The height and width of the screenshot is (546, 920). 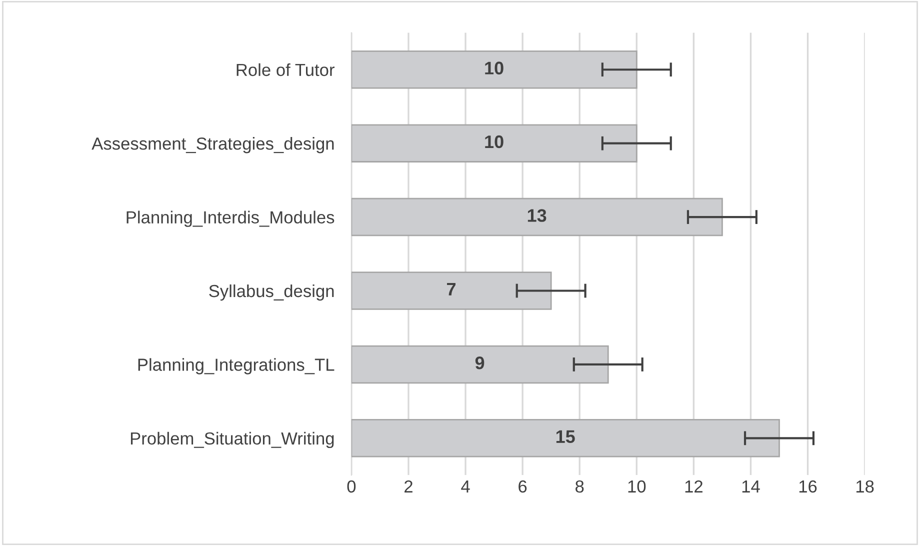 What do you see at coordinates (351, 486) in the screenshot?
I see `x-tick-label: 0` at bounding box center [351, 486].